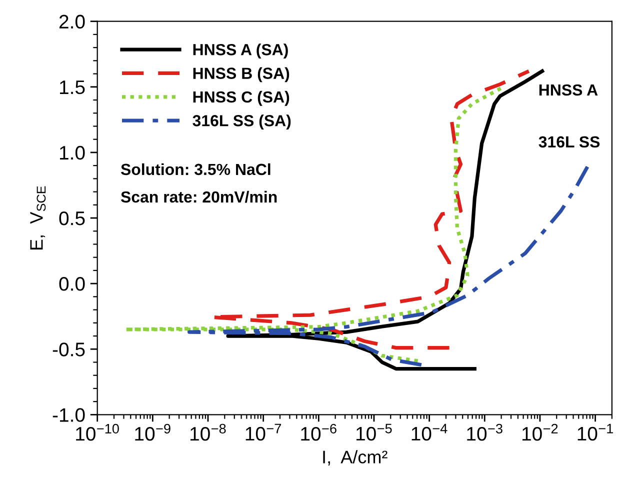 This screenshot has height=485, width=620. What do you see at coordinates (152, 432) in the screenshot?
I see `x-tick-label: 10$^{−9}$` at bounding box center [152, 432].